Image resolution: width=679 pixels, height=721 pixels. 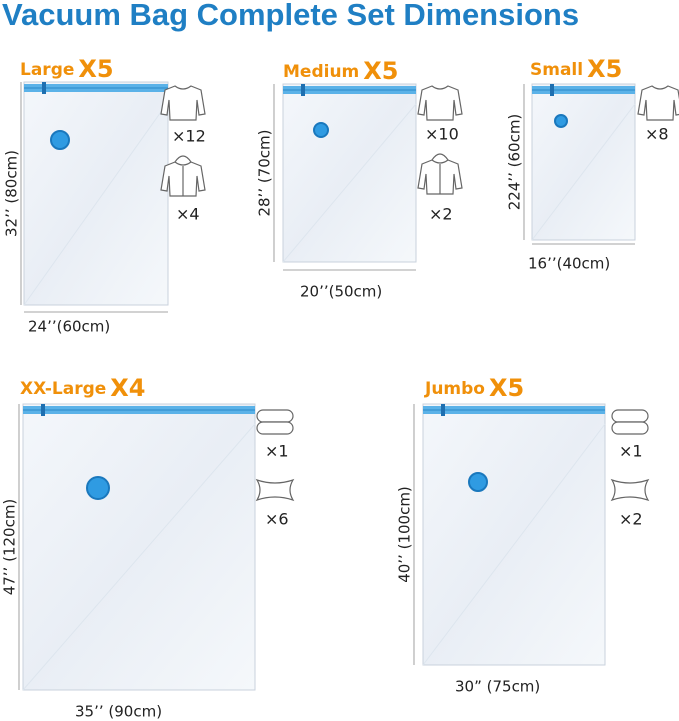 What do you see at coordinates (188, 214) in the screenshot?
I see `item-count: ×4` at bounding box center [188, 214].